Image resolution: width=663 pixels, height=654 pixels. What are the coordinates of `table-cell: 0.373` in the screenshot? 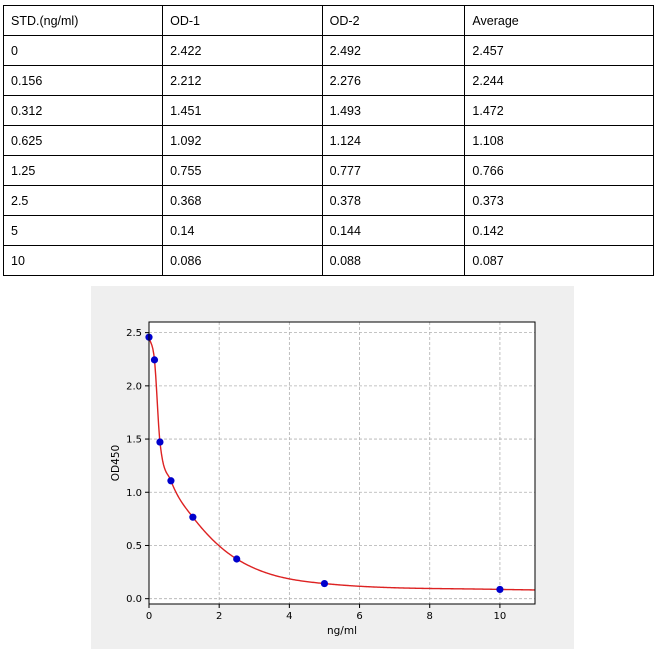 It's located at (559, 200).